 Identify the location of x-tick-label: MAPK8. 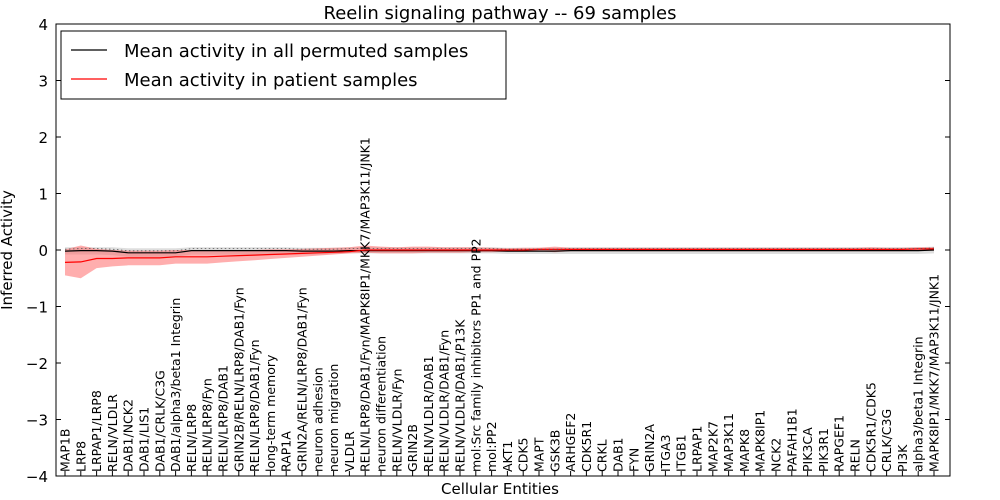
(744, 450).